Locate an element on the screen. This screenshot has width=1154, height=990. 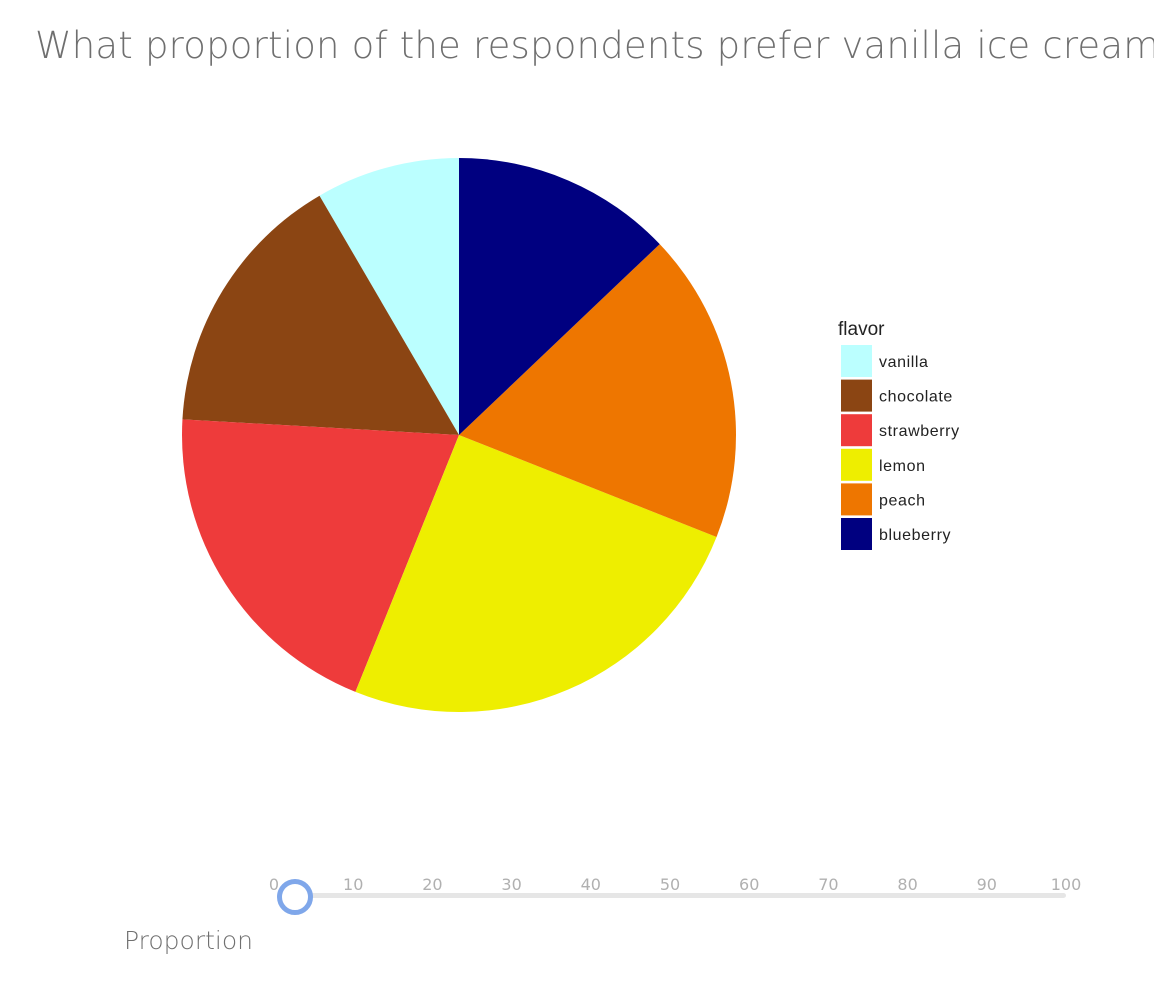
slider-tick-0: 0 is located at coordinates (274, 884).